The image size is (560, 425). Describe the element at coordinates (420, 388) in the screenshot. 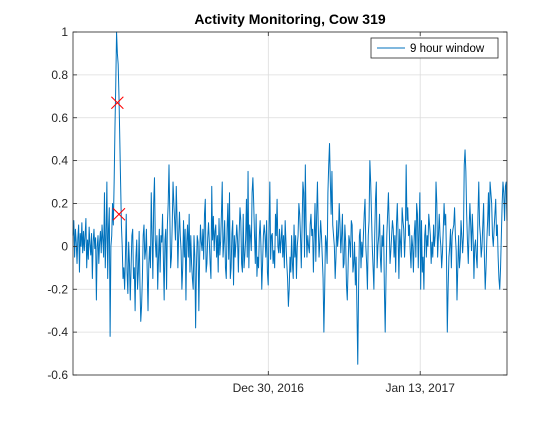

I see `x-tick-label: Jan 13, 2017` at that location.